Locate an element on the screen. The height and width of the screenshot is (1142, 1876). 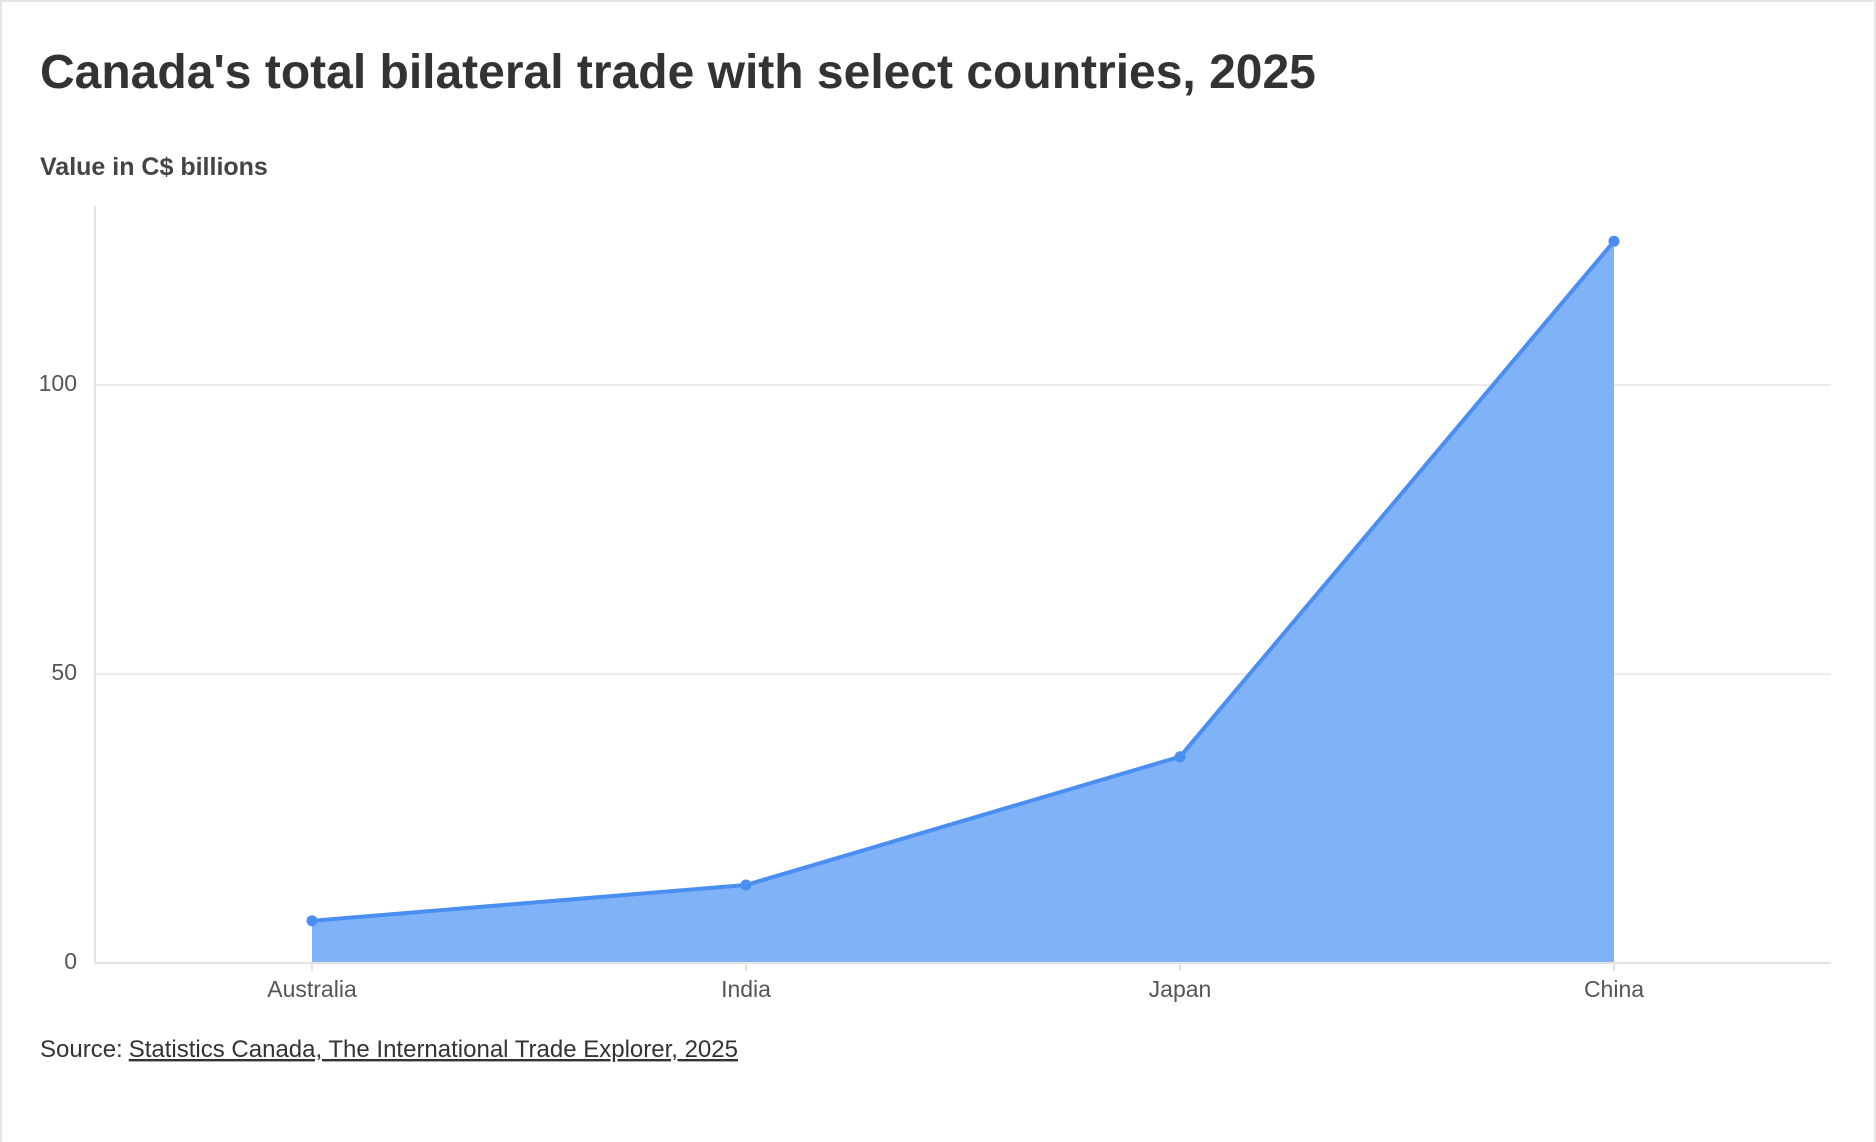
x-tick-label: China is located at coordinates (1614, 989).